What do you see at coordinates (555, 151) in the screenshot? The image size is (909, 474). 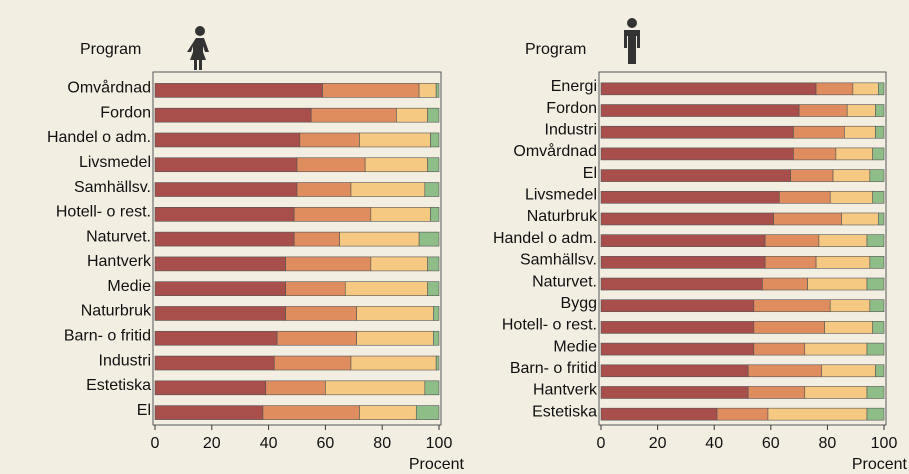 I see `y-tick-label: Omvårdnad` at bounding box center [555, 151].